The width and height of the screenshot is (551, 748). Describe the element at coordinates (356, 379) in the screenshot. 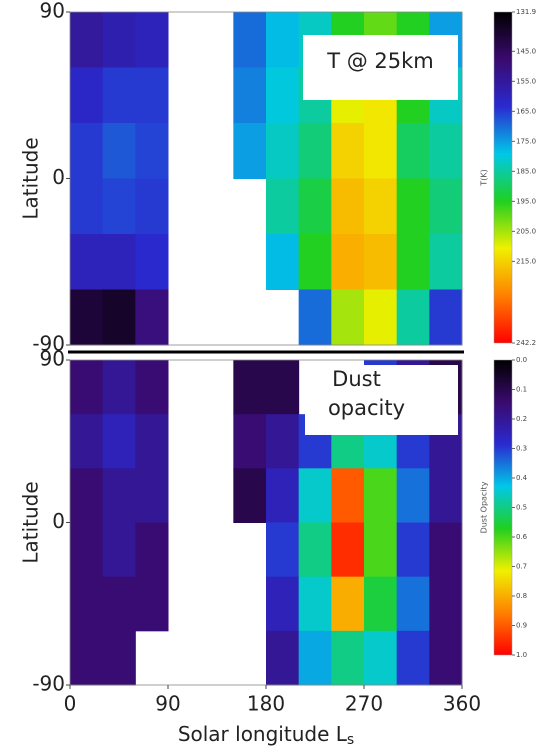

I see `annotation: Dust` at that location.